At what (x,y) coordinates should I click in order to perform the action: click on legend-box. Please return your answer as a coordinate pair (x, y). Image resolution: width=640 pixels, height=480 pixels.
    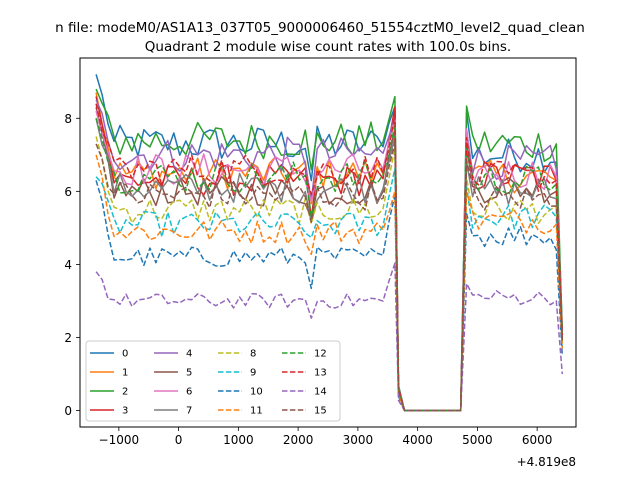
    Looking at the image, I should click on (213, 381).